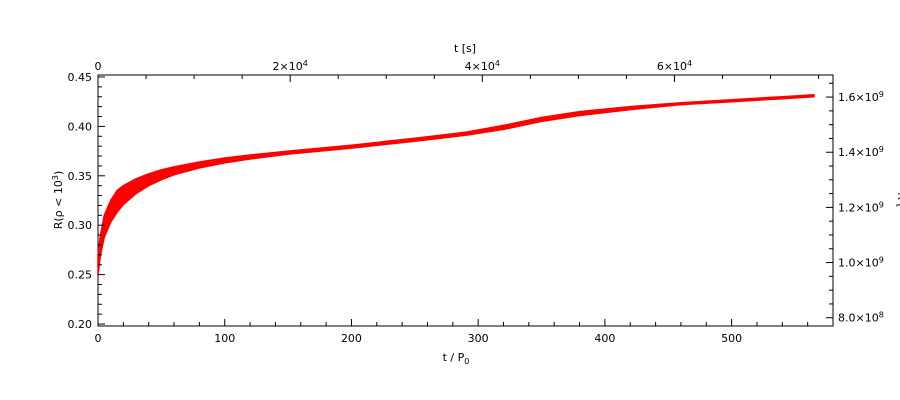 The image size is (900, 400). What do you see at coordinates (861, 207) in the screenshot?
I see `y-right-tick-label: 1.2×10⁹` at bounding box center [861, 207].